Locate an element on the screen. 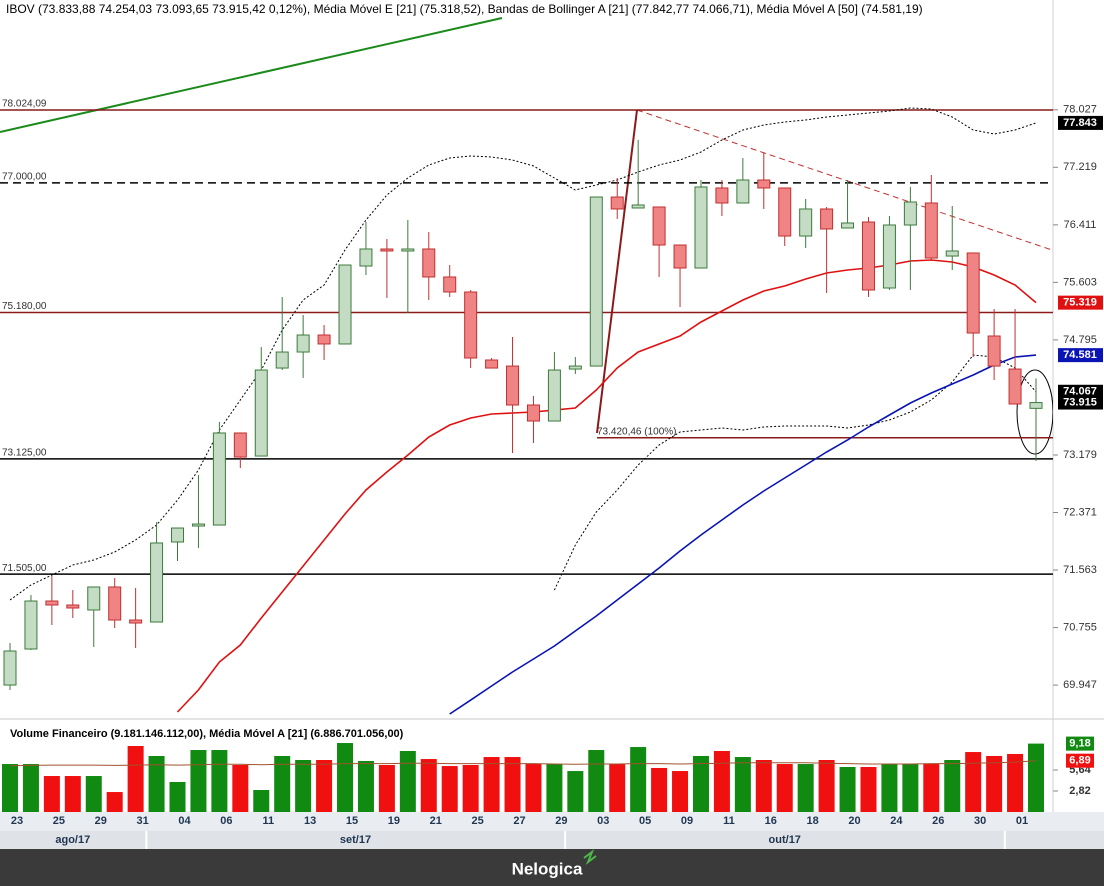 The height and width of the screenshot is (886, 1104). x-tick-label: 19 is located at coordinates (394, 821).